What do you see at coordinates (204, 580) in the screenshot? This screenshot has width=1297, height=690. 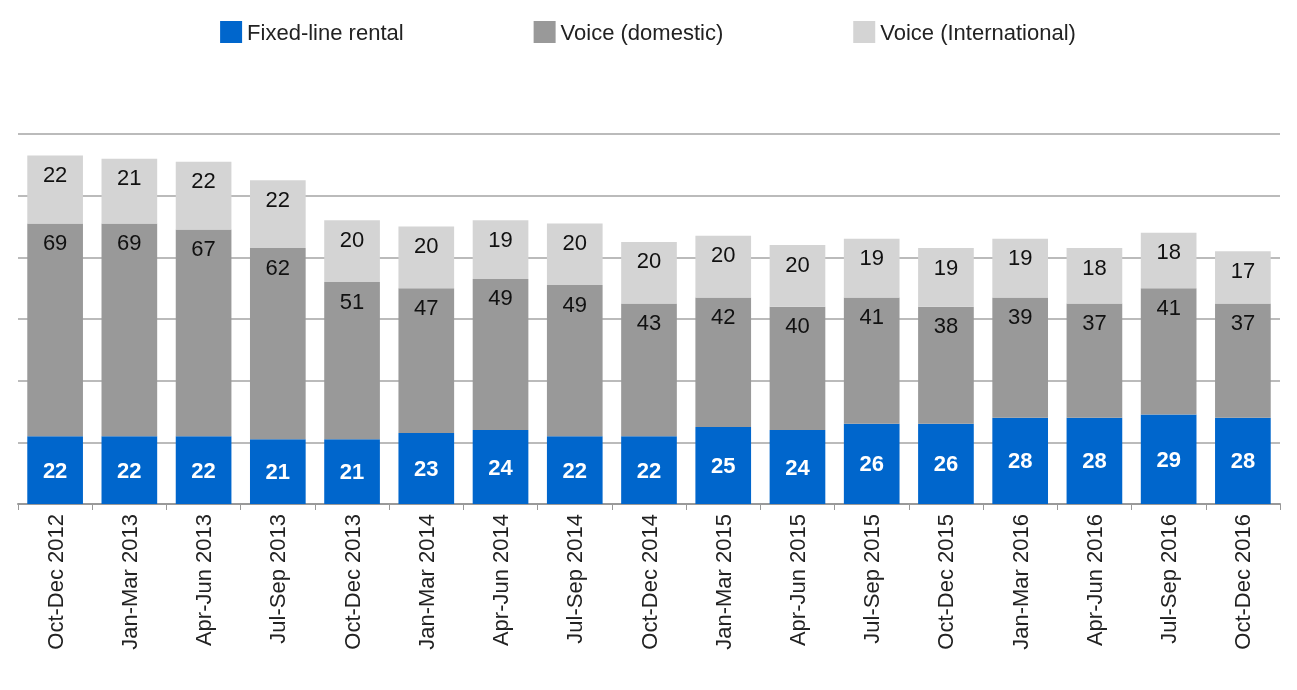 I see `x-tick-label: Apr-Jun 2013` at bounding box center [204, 580].